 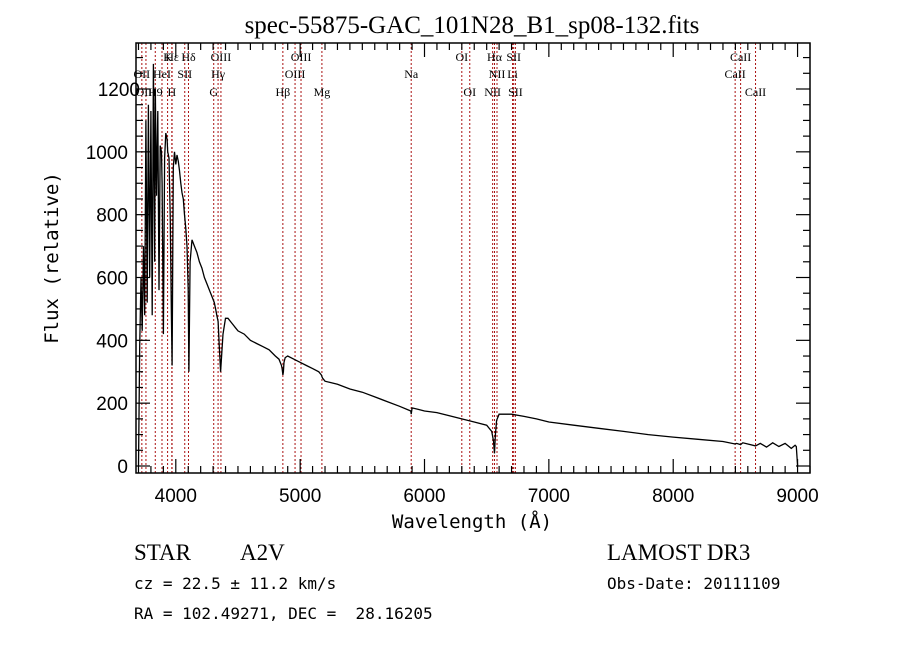 What do you see at coordinates (119, 90) in the screenshot?
I see `y-tick-label: 1200` at bounding box center [119, 90].